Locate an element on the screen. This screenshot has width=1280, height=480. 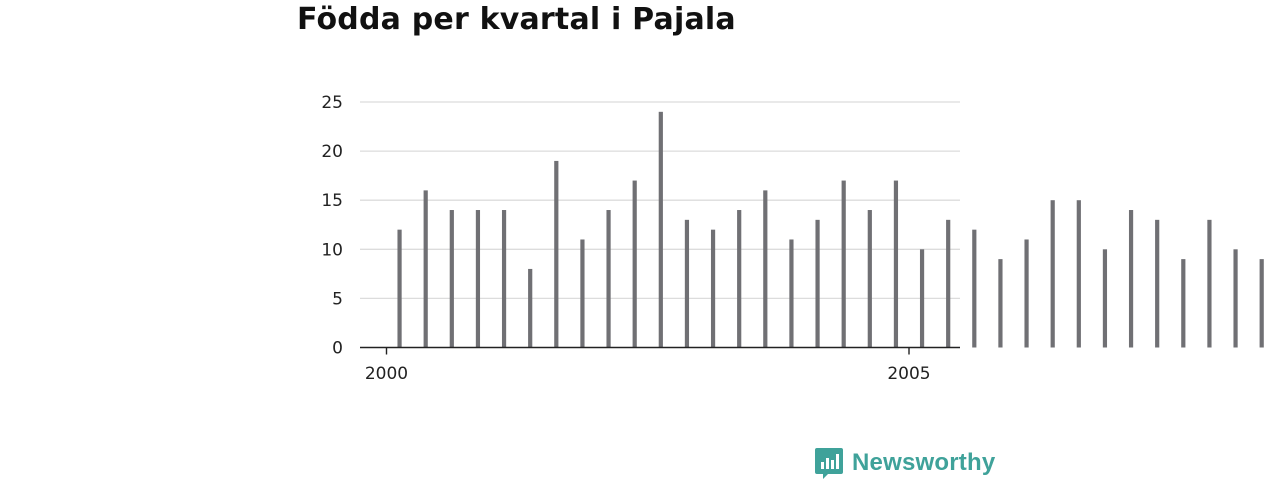
newsworthy-logo: Newsworthy is located at coordinates (904, 463).